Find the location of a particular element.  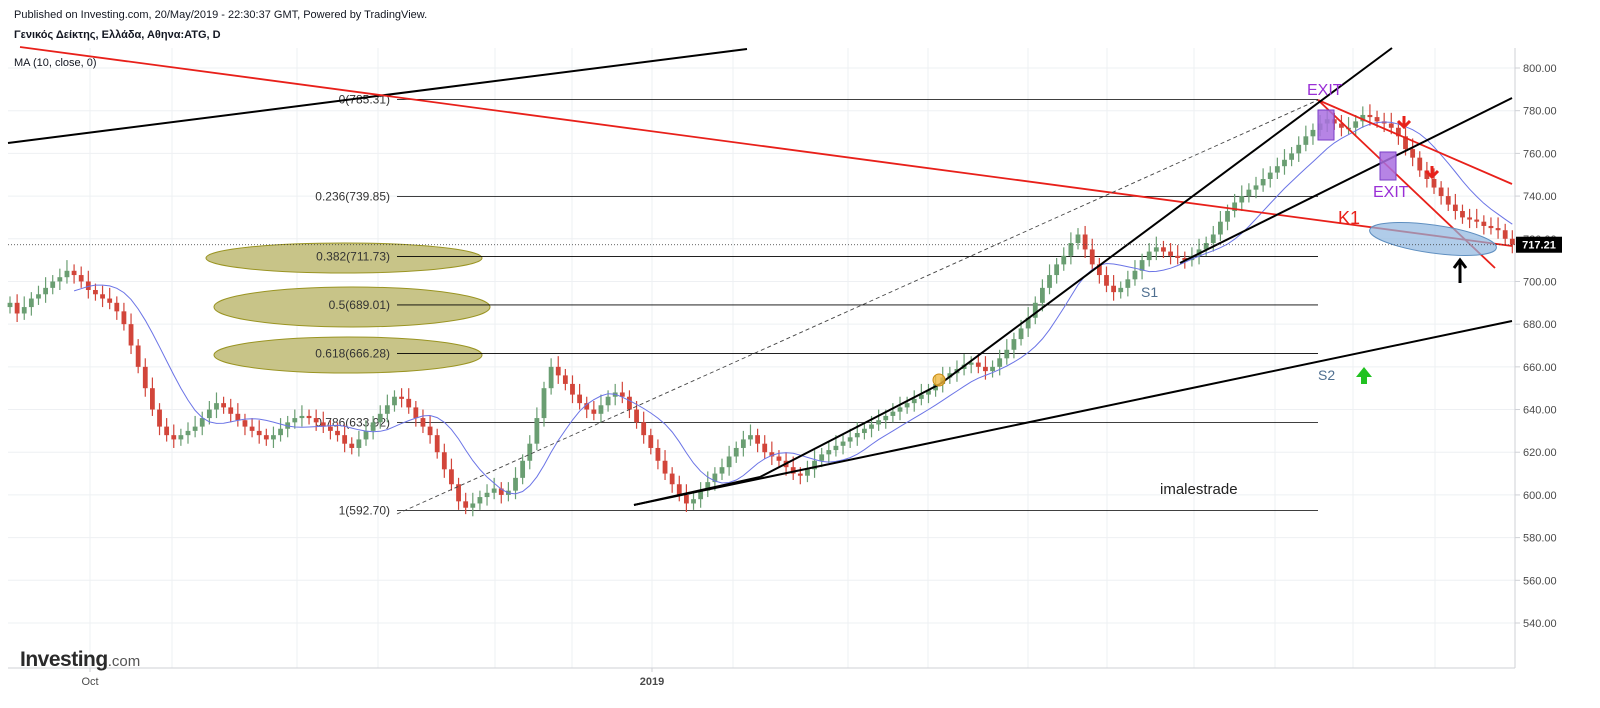

support-ellipse is located at coordinates (1433, 239).